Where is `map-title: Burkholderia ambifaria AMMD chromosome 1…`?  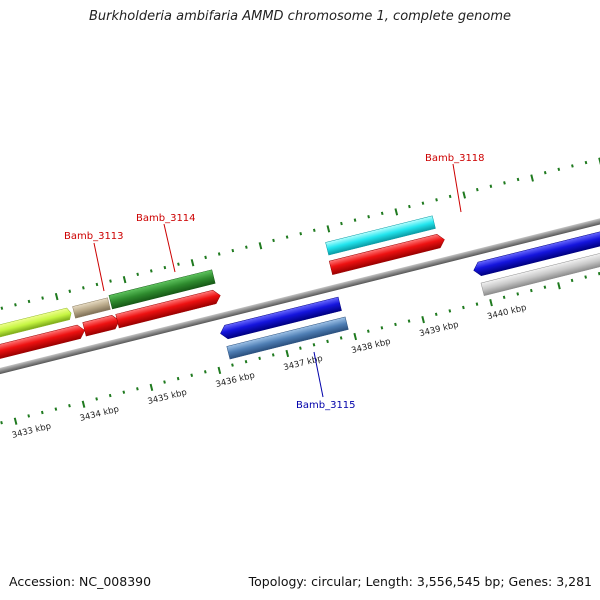 map-title: Burkholderia ambifaria AMMD chromosome 1… is located at coordinates (300, 16).